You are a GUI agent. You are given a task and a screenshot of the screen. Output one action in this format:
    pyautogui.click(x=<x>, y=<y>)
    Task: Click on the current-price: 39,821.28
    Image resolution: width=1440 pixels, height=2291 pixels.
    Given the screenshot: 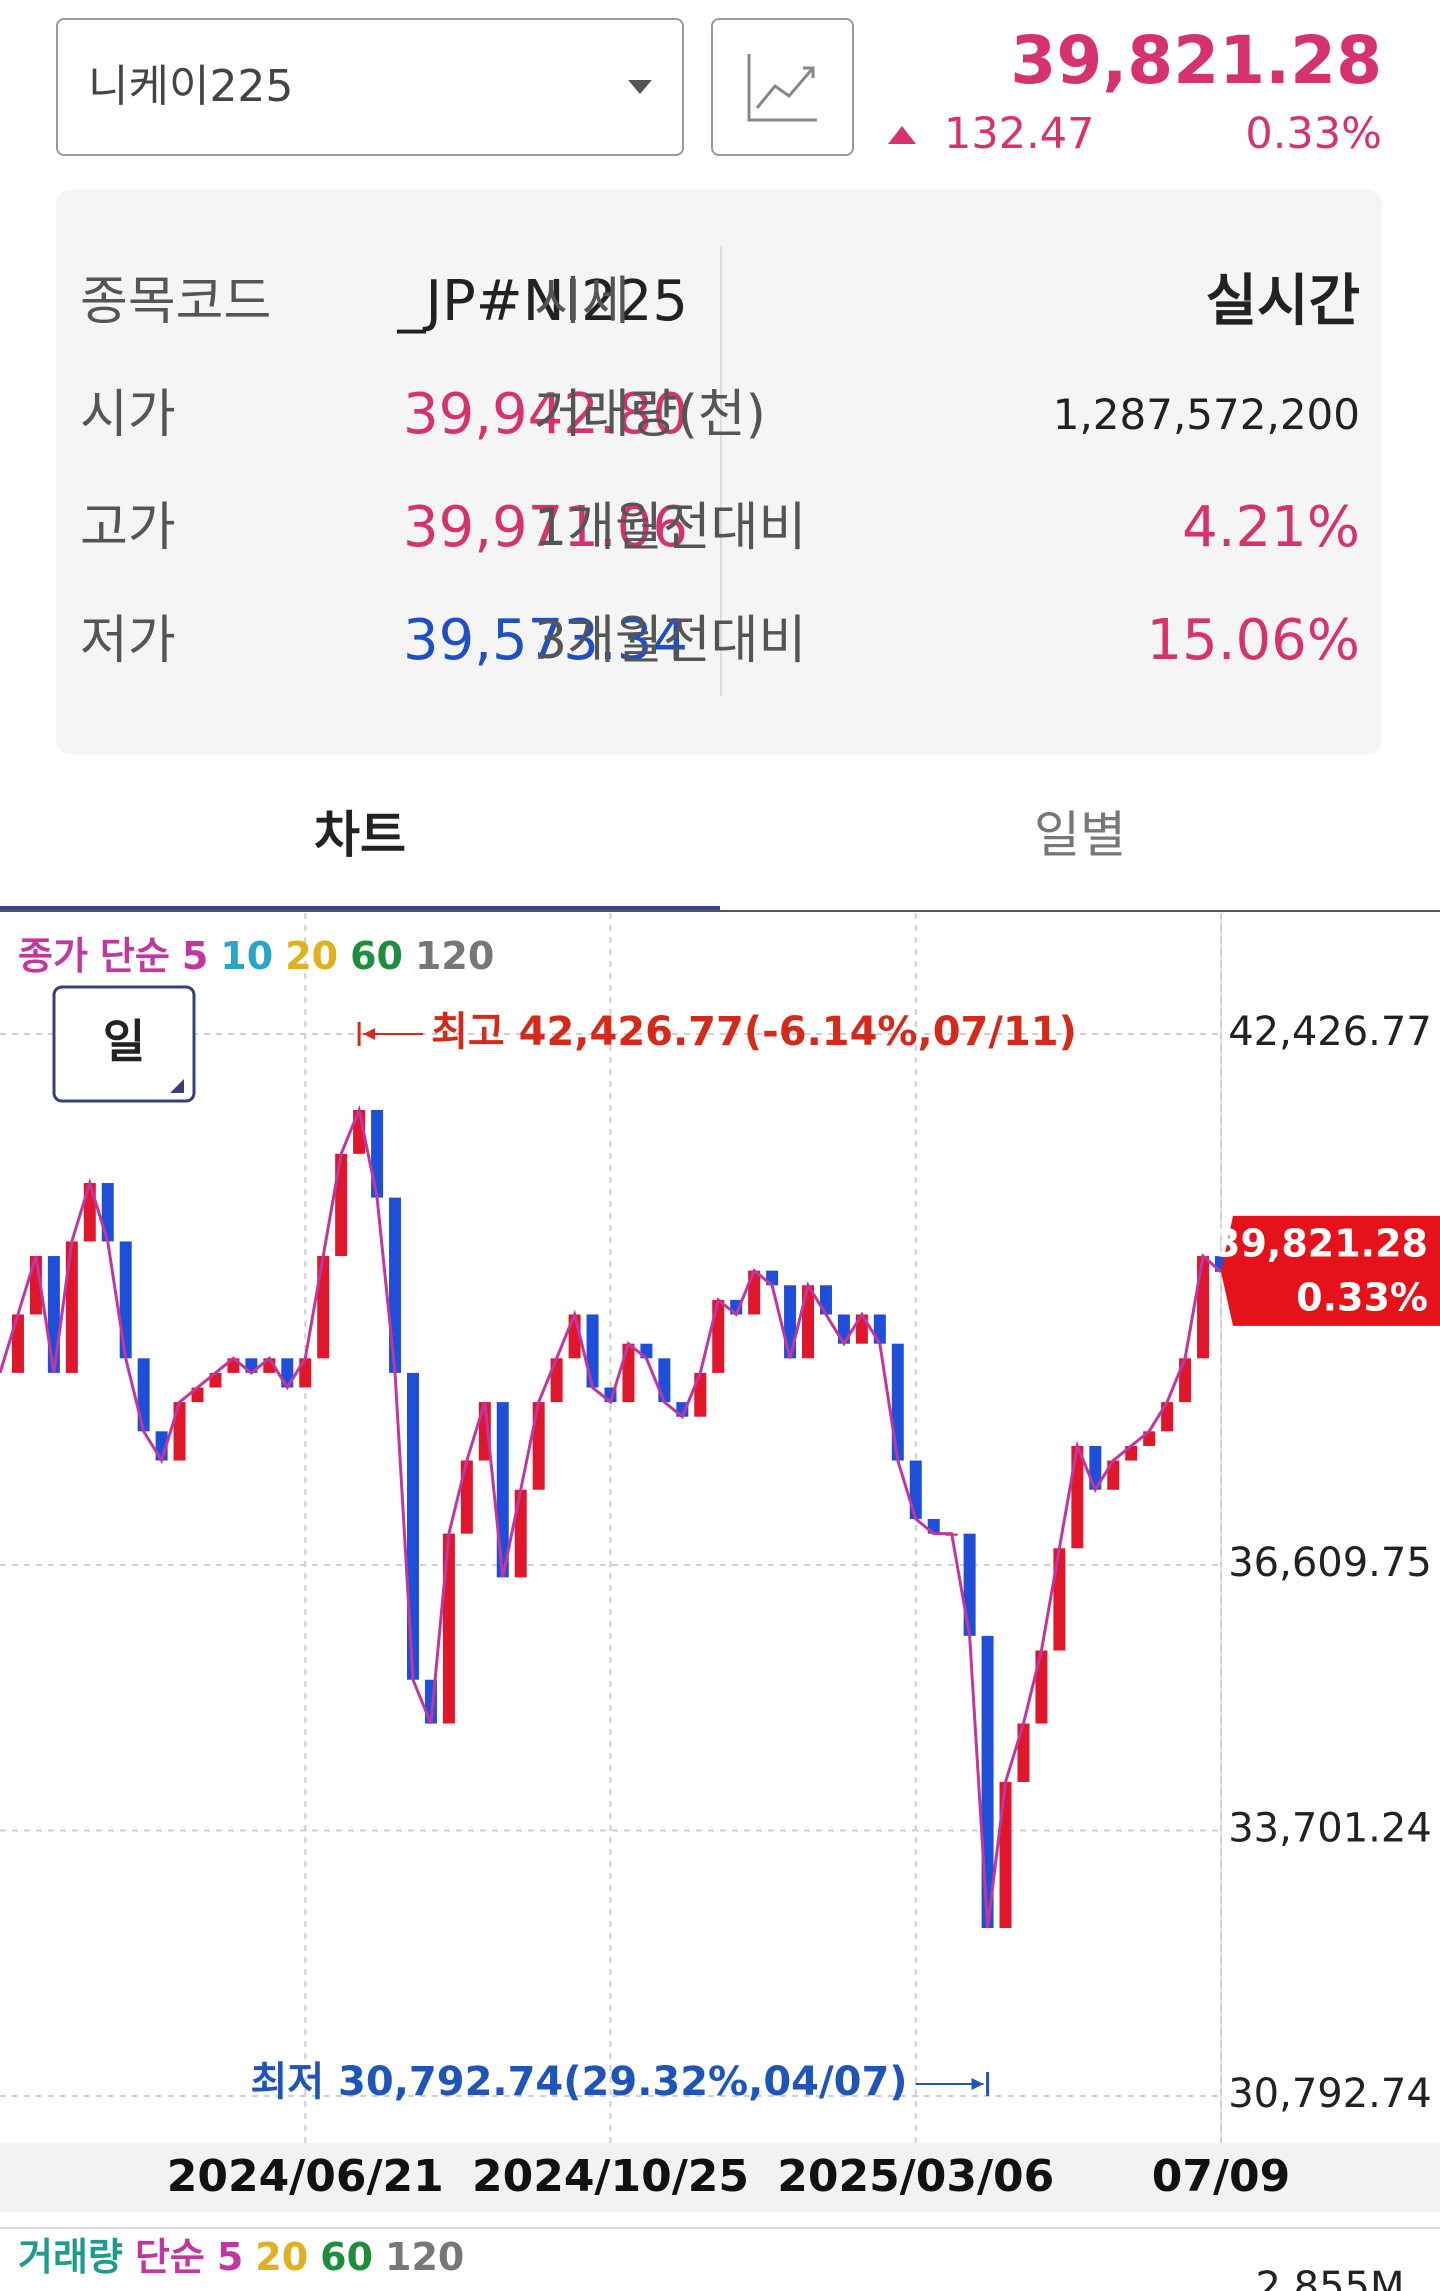 What is the action you would take?
    pyautogui.click(x=1196, y=60)
    